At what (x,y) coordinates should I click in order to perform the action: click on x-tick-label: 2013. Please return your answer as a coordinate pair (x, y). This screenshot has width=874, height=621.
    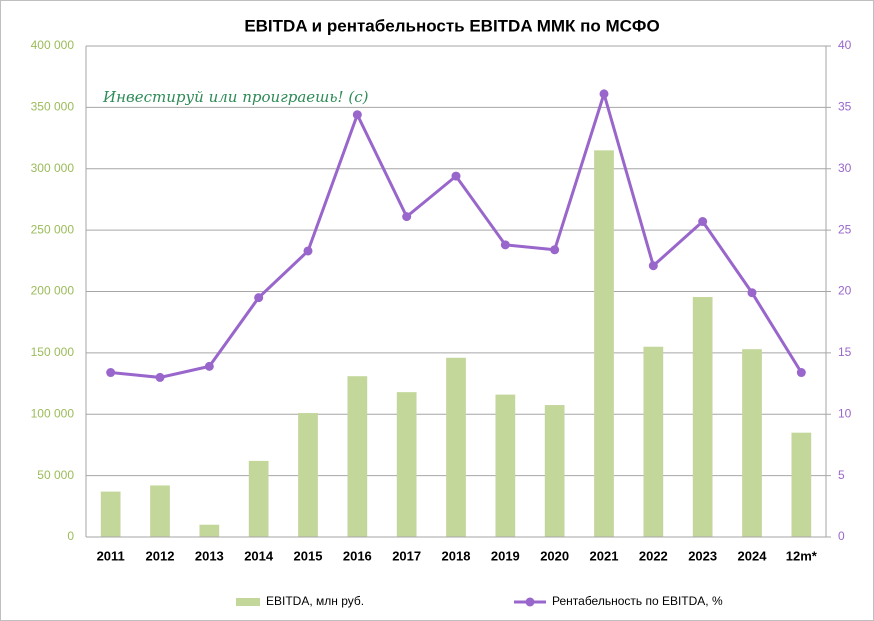
    Looking at the image, I should click on (209, 555).